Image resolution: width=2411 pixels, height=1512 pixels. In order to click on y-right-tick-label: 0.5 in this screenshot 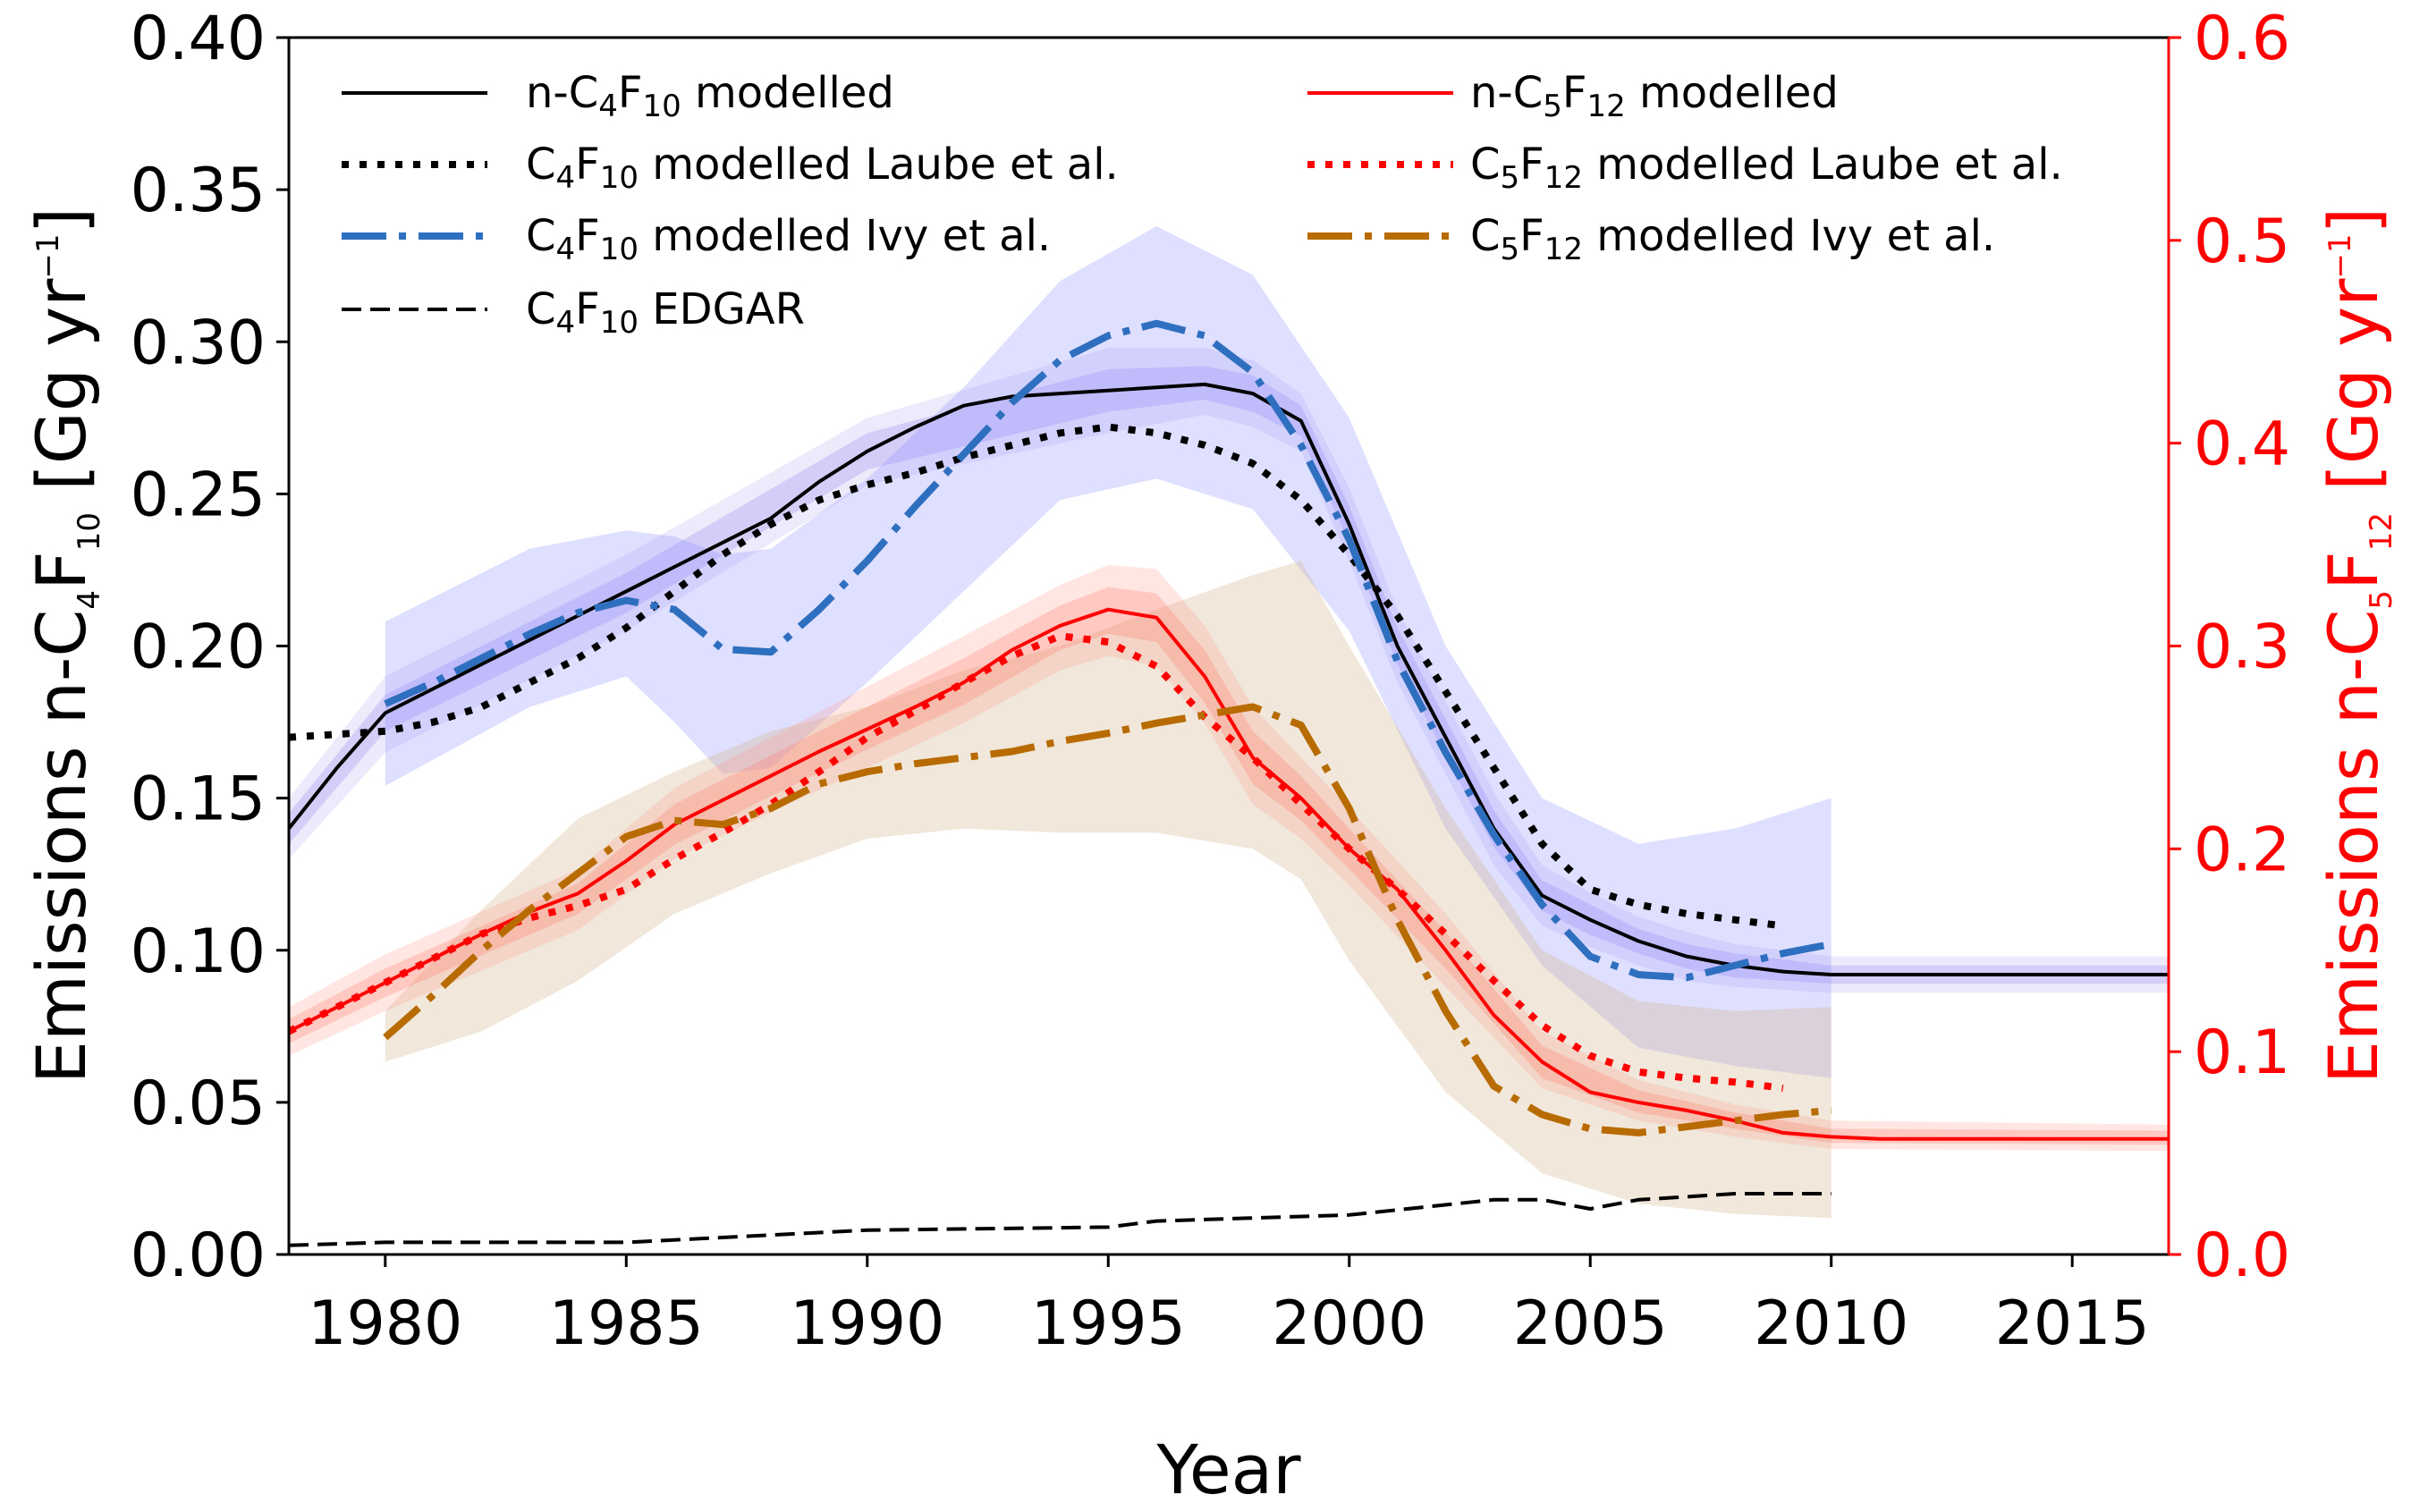, I will do `click(2242, 242)`.